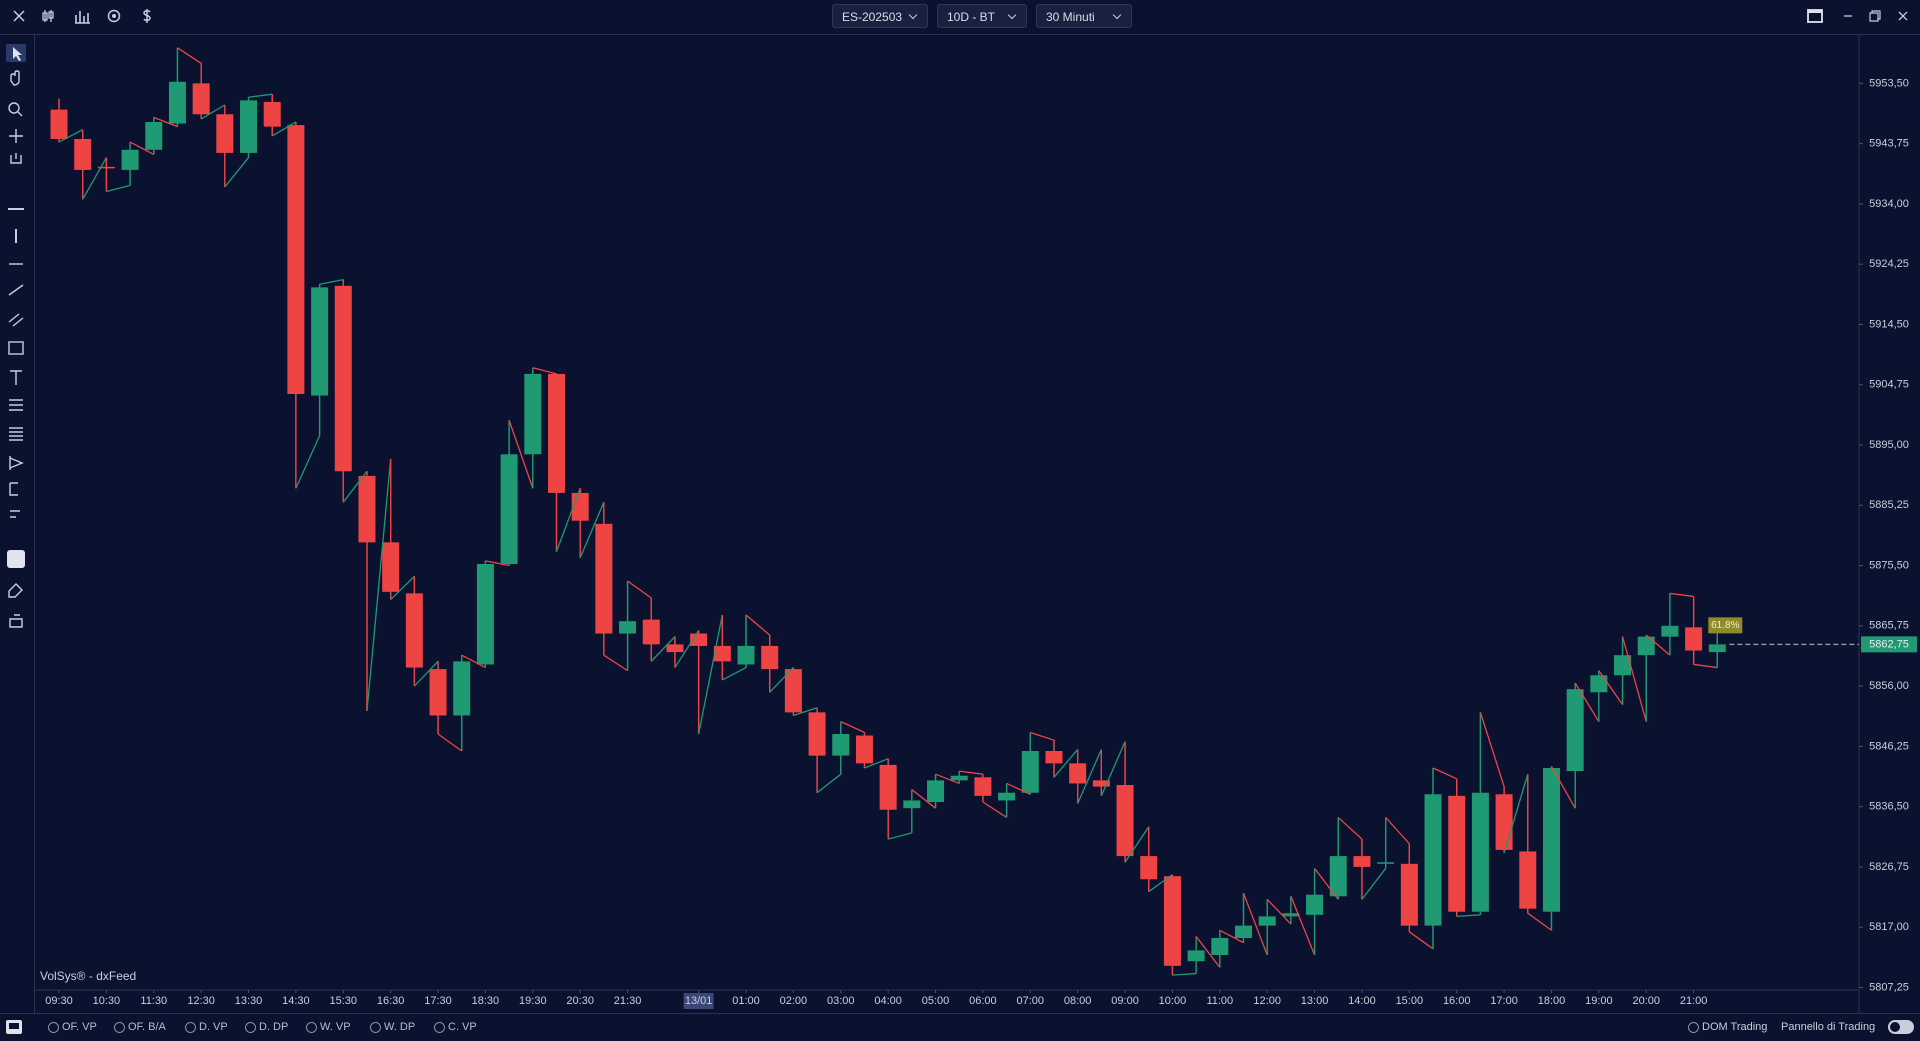  What do you see at coordinates (88, 976) in the screenshot?
I see `watermark: VolSys® - dxFeed` at bounding box center [88, 976].